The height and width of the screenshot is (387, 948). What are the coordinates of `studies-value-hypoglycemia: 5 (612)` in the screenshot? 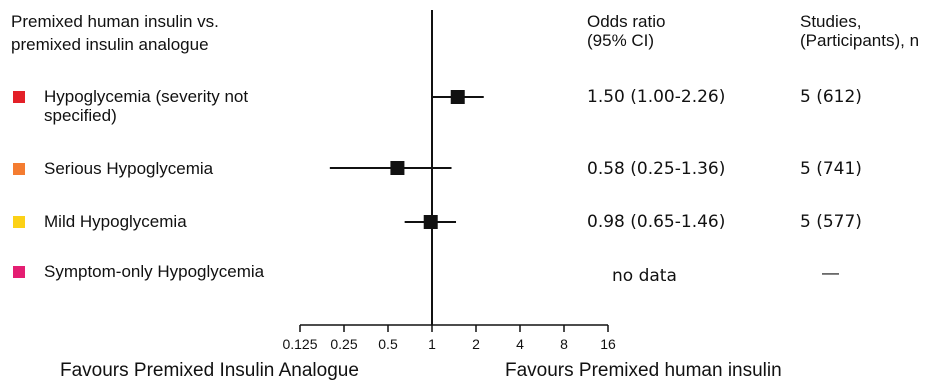 It's located at (831, 97).